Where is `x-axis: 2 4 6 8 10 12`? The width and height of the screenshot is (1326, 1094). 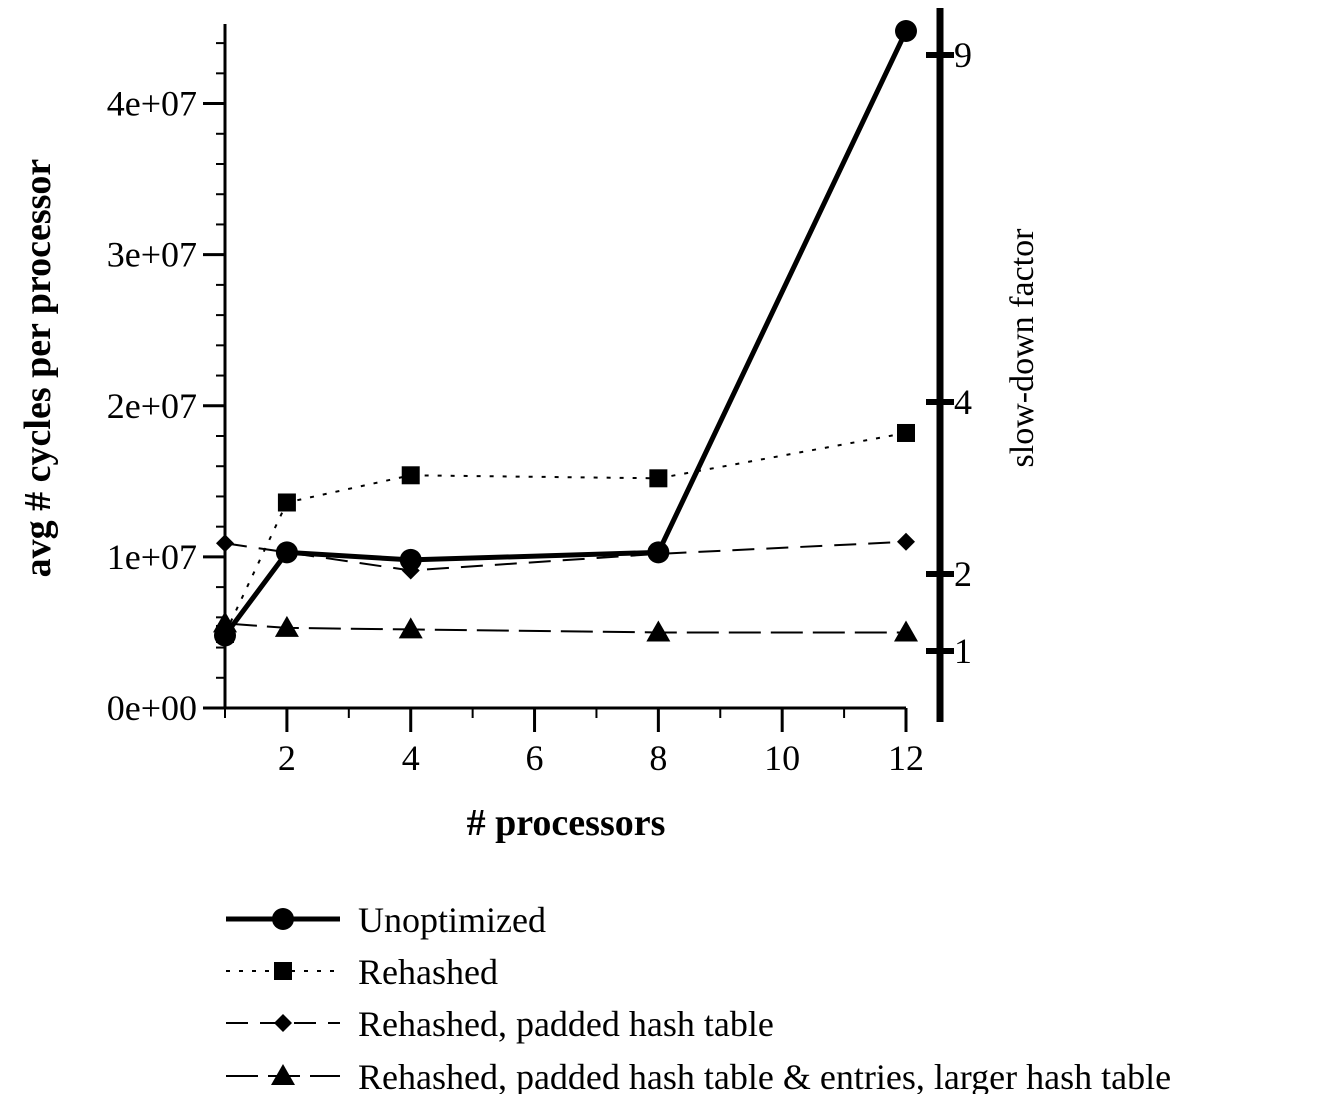 x-axis: 2 4 6 8 10 12 is located at coordinates (574, 742).